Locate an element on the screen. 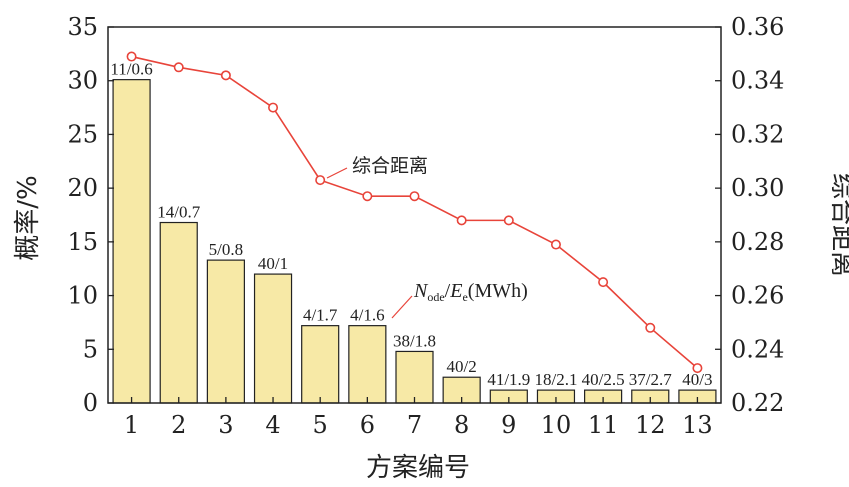 The width and height of the screenshot is (849, 487). anno-sep: / is located at coordinates (448, 291).